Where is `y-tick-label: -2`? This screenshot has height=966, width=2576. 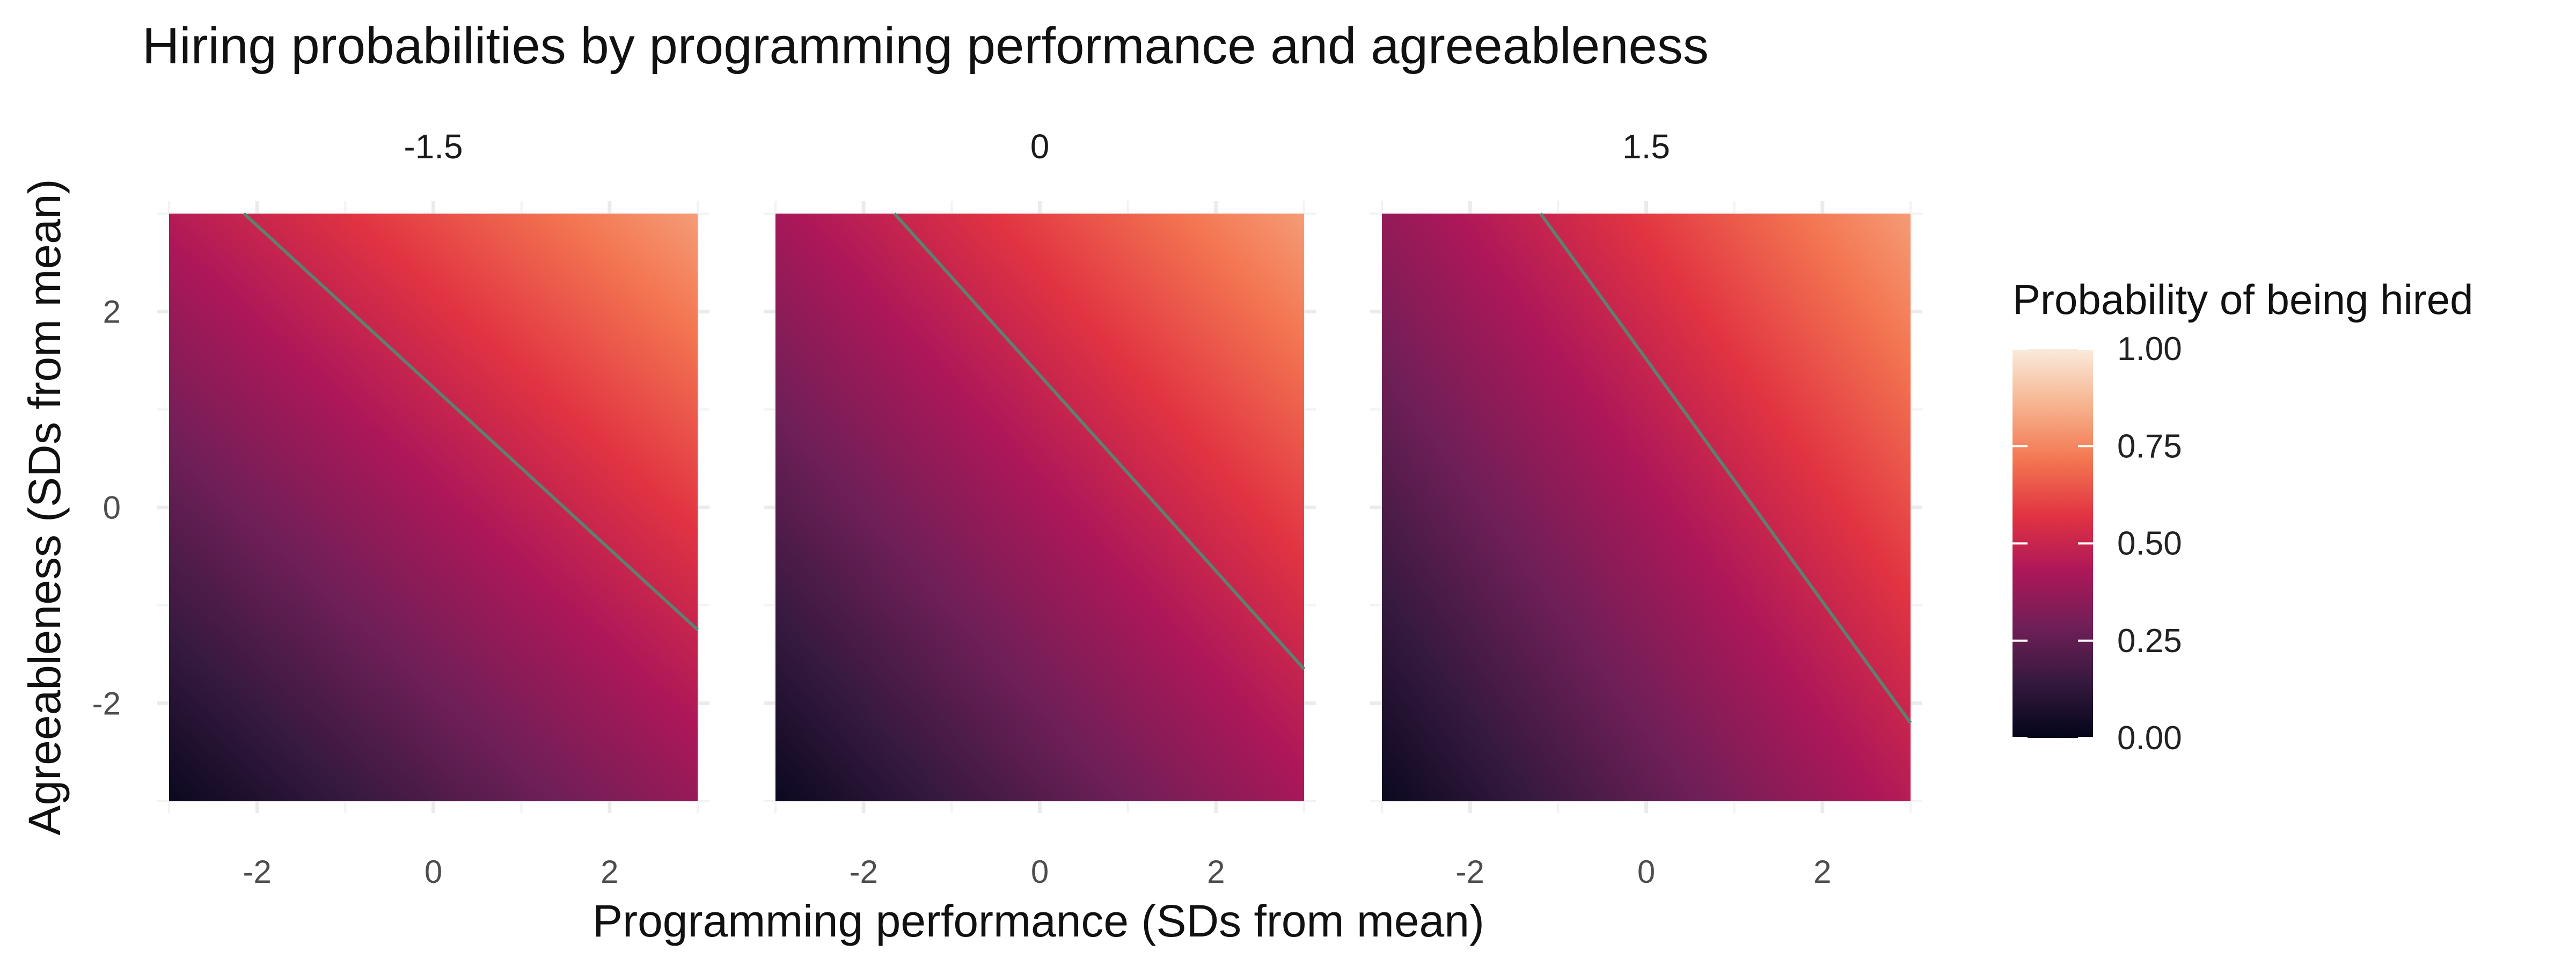 y-tick-label: -2 is located at coordinates (106, 704).